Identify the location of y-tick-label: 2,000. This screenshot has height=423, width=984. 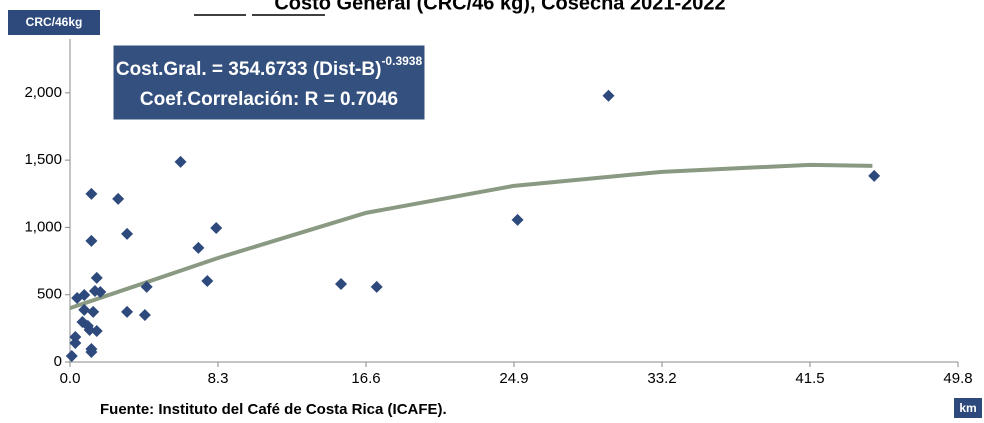
(43, 92).